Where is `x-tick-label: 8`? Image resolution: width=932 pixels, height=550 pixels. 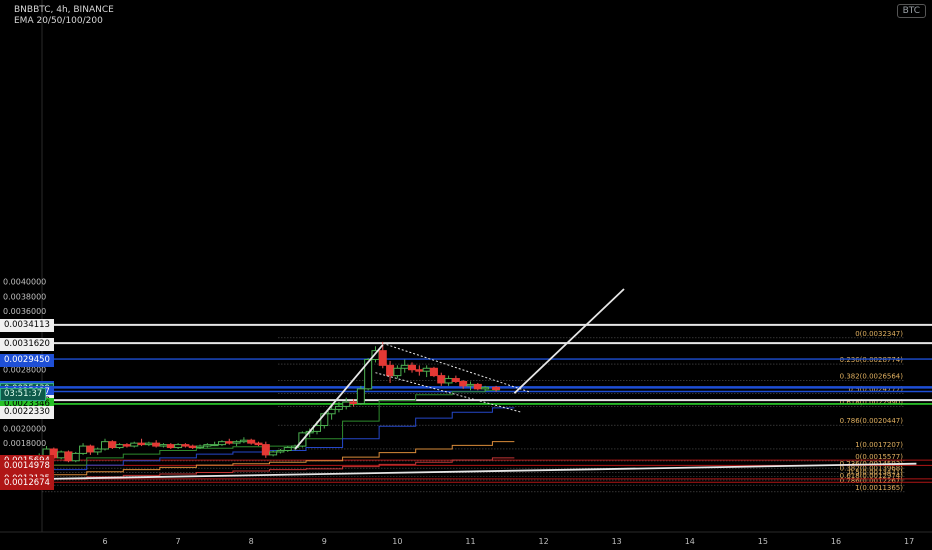
x-tick-label: 8 is located at coordinates (251, 541).